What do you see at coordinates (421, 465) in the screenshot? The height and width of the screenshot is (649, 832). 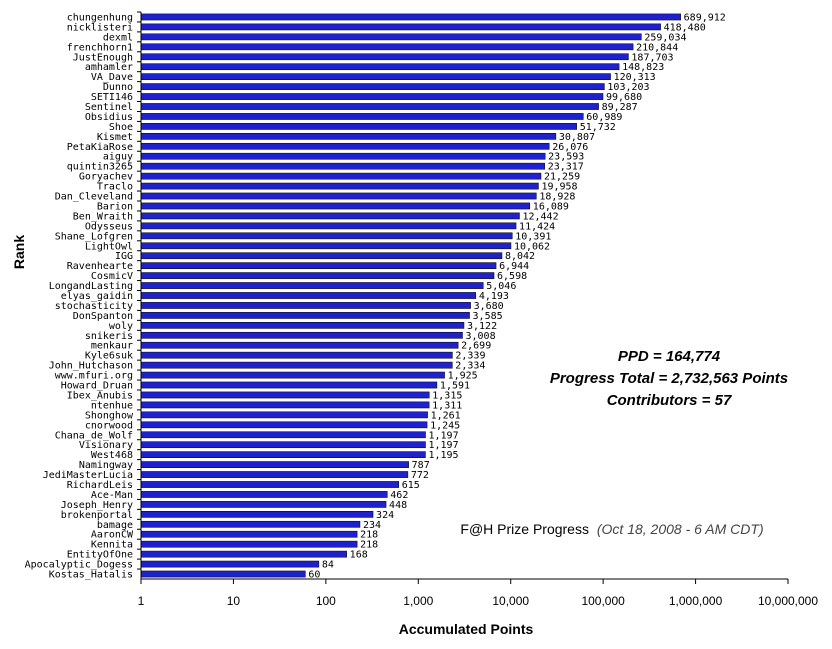 I see `value-label: 787` at bounding box center [421, 465].